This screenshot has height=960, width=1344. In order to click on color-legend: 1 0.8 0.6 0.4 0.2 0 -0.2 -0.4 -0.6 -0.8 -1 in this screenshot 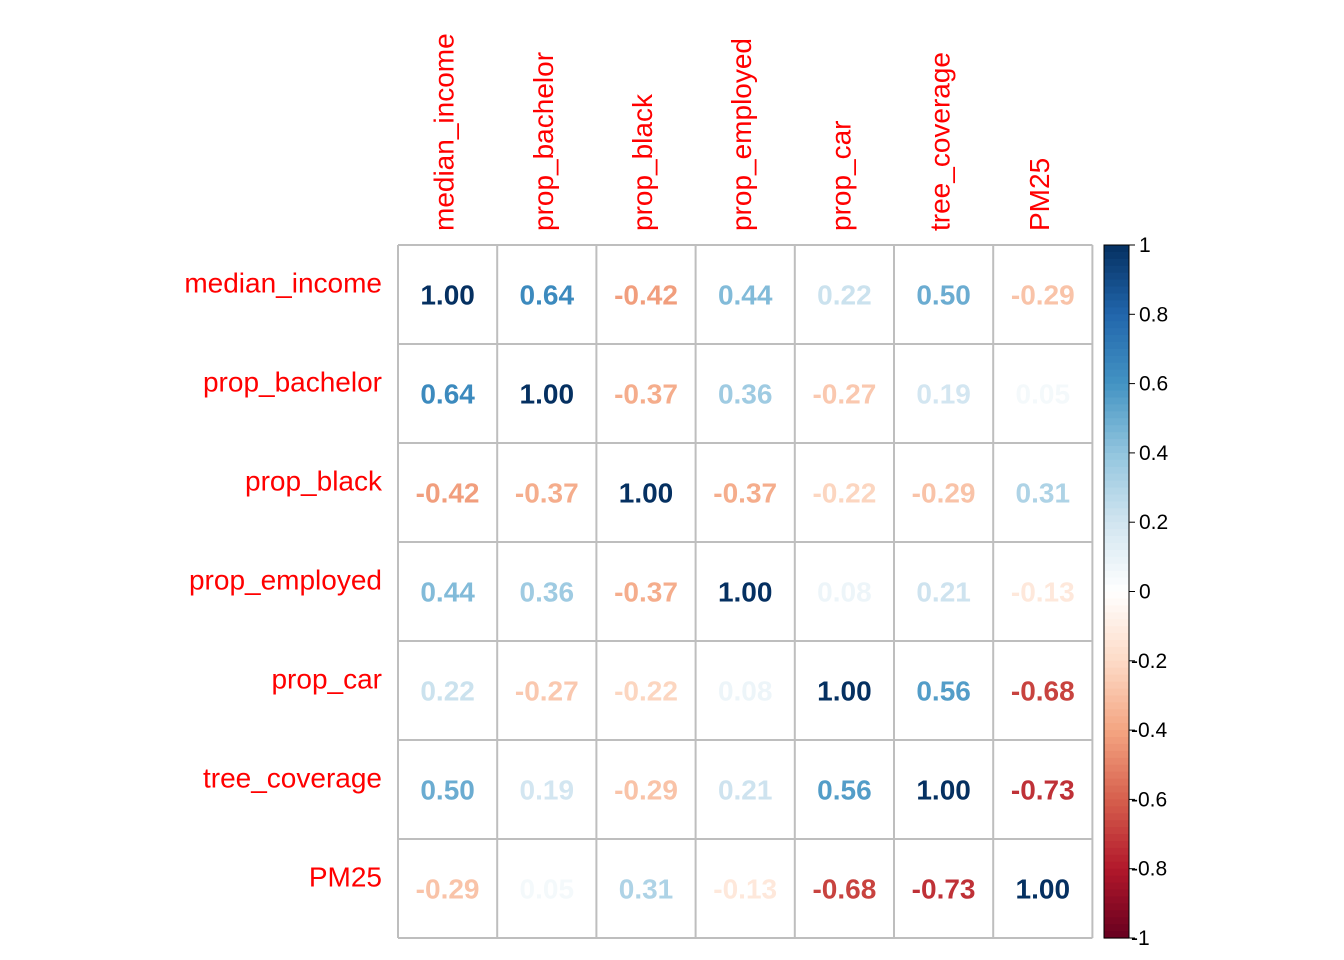, I will do `click(1136, 592)`.